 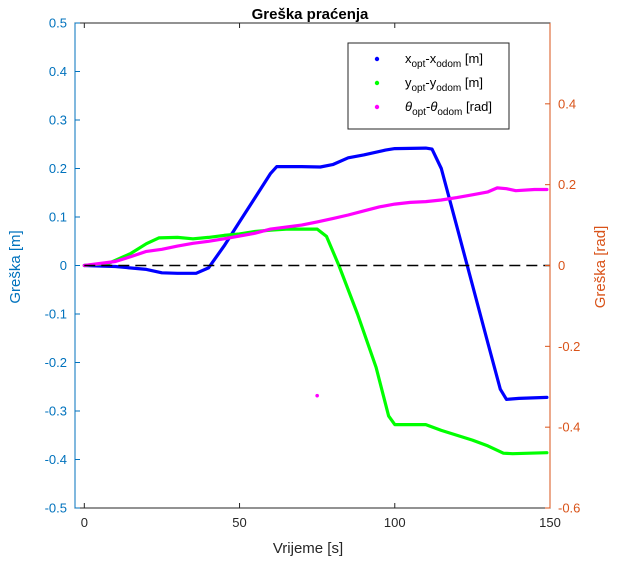 I want to click on y-left-tick-label-3: -0.2, so click(x=56, y=362).